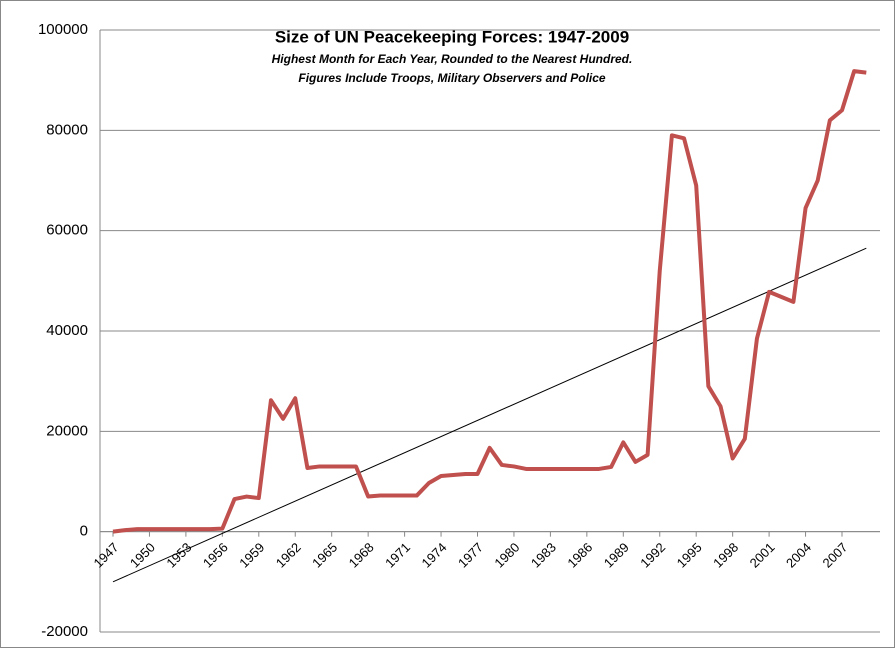 This screenshot has width=896, height=649. Describe the element at coordinates (63, 29) in the screenshot. I see `y-tick-label: 100000` at that location.